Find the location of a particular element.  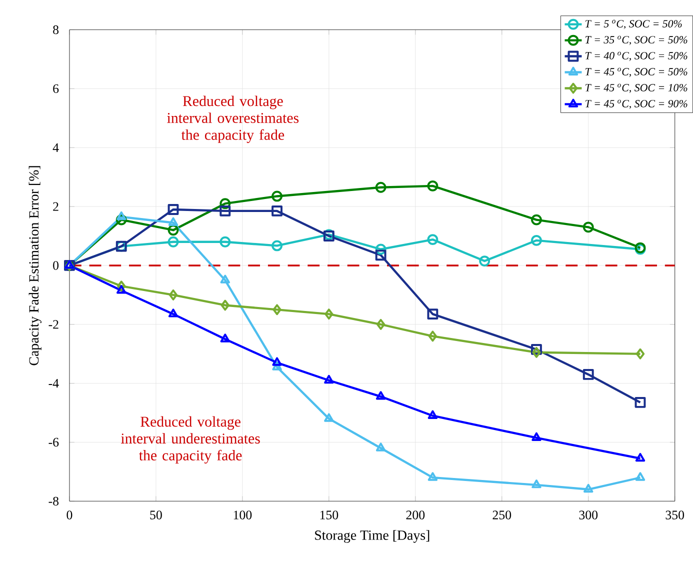

y-tick-label: -8 is located at coordinates (53, 501).